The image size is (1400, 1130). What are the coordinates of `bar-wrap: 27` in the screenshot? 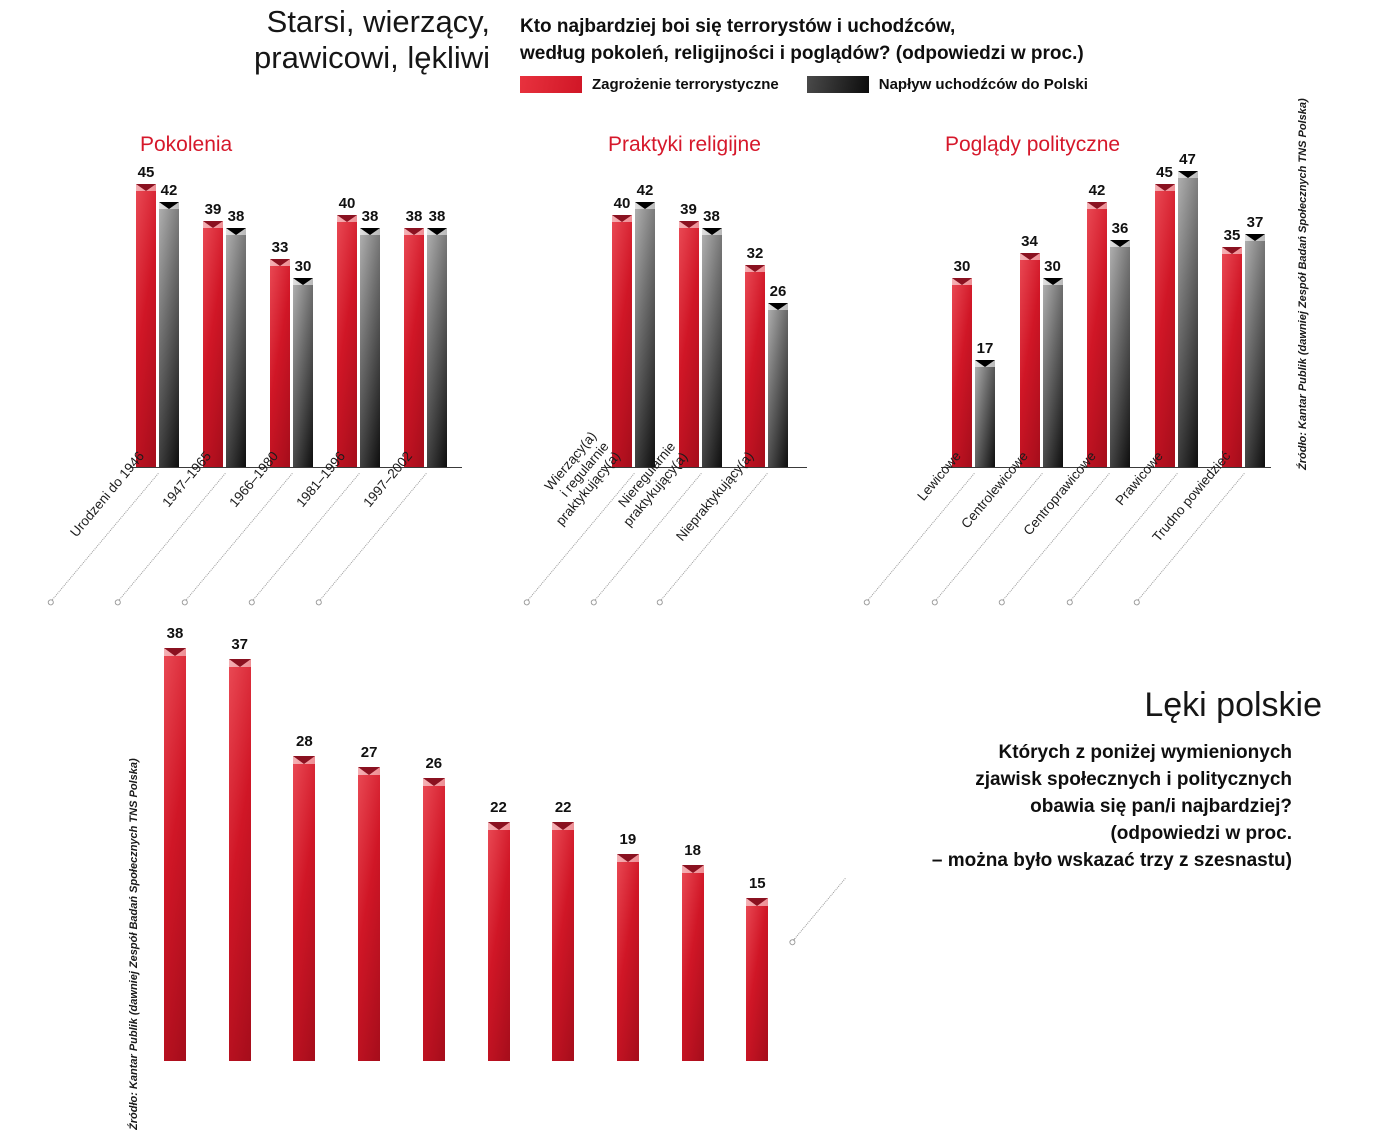 It's located at (369, 845).